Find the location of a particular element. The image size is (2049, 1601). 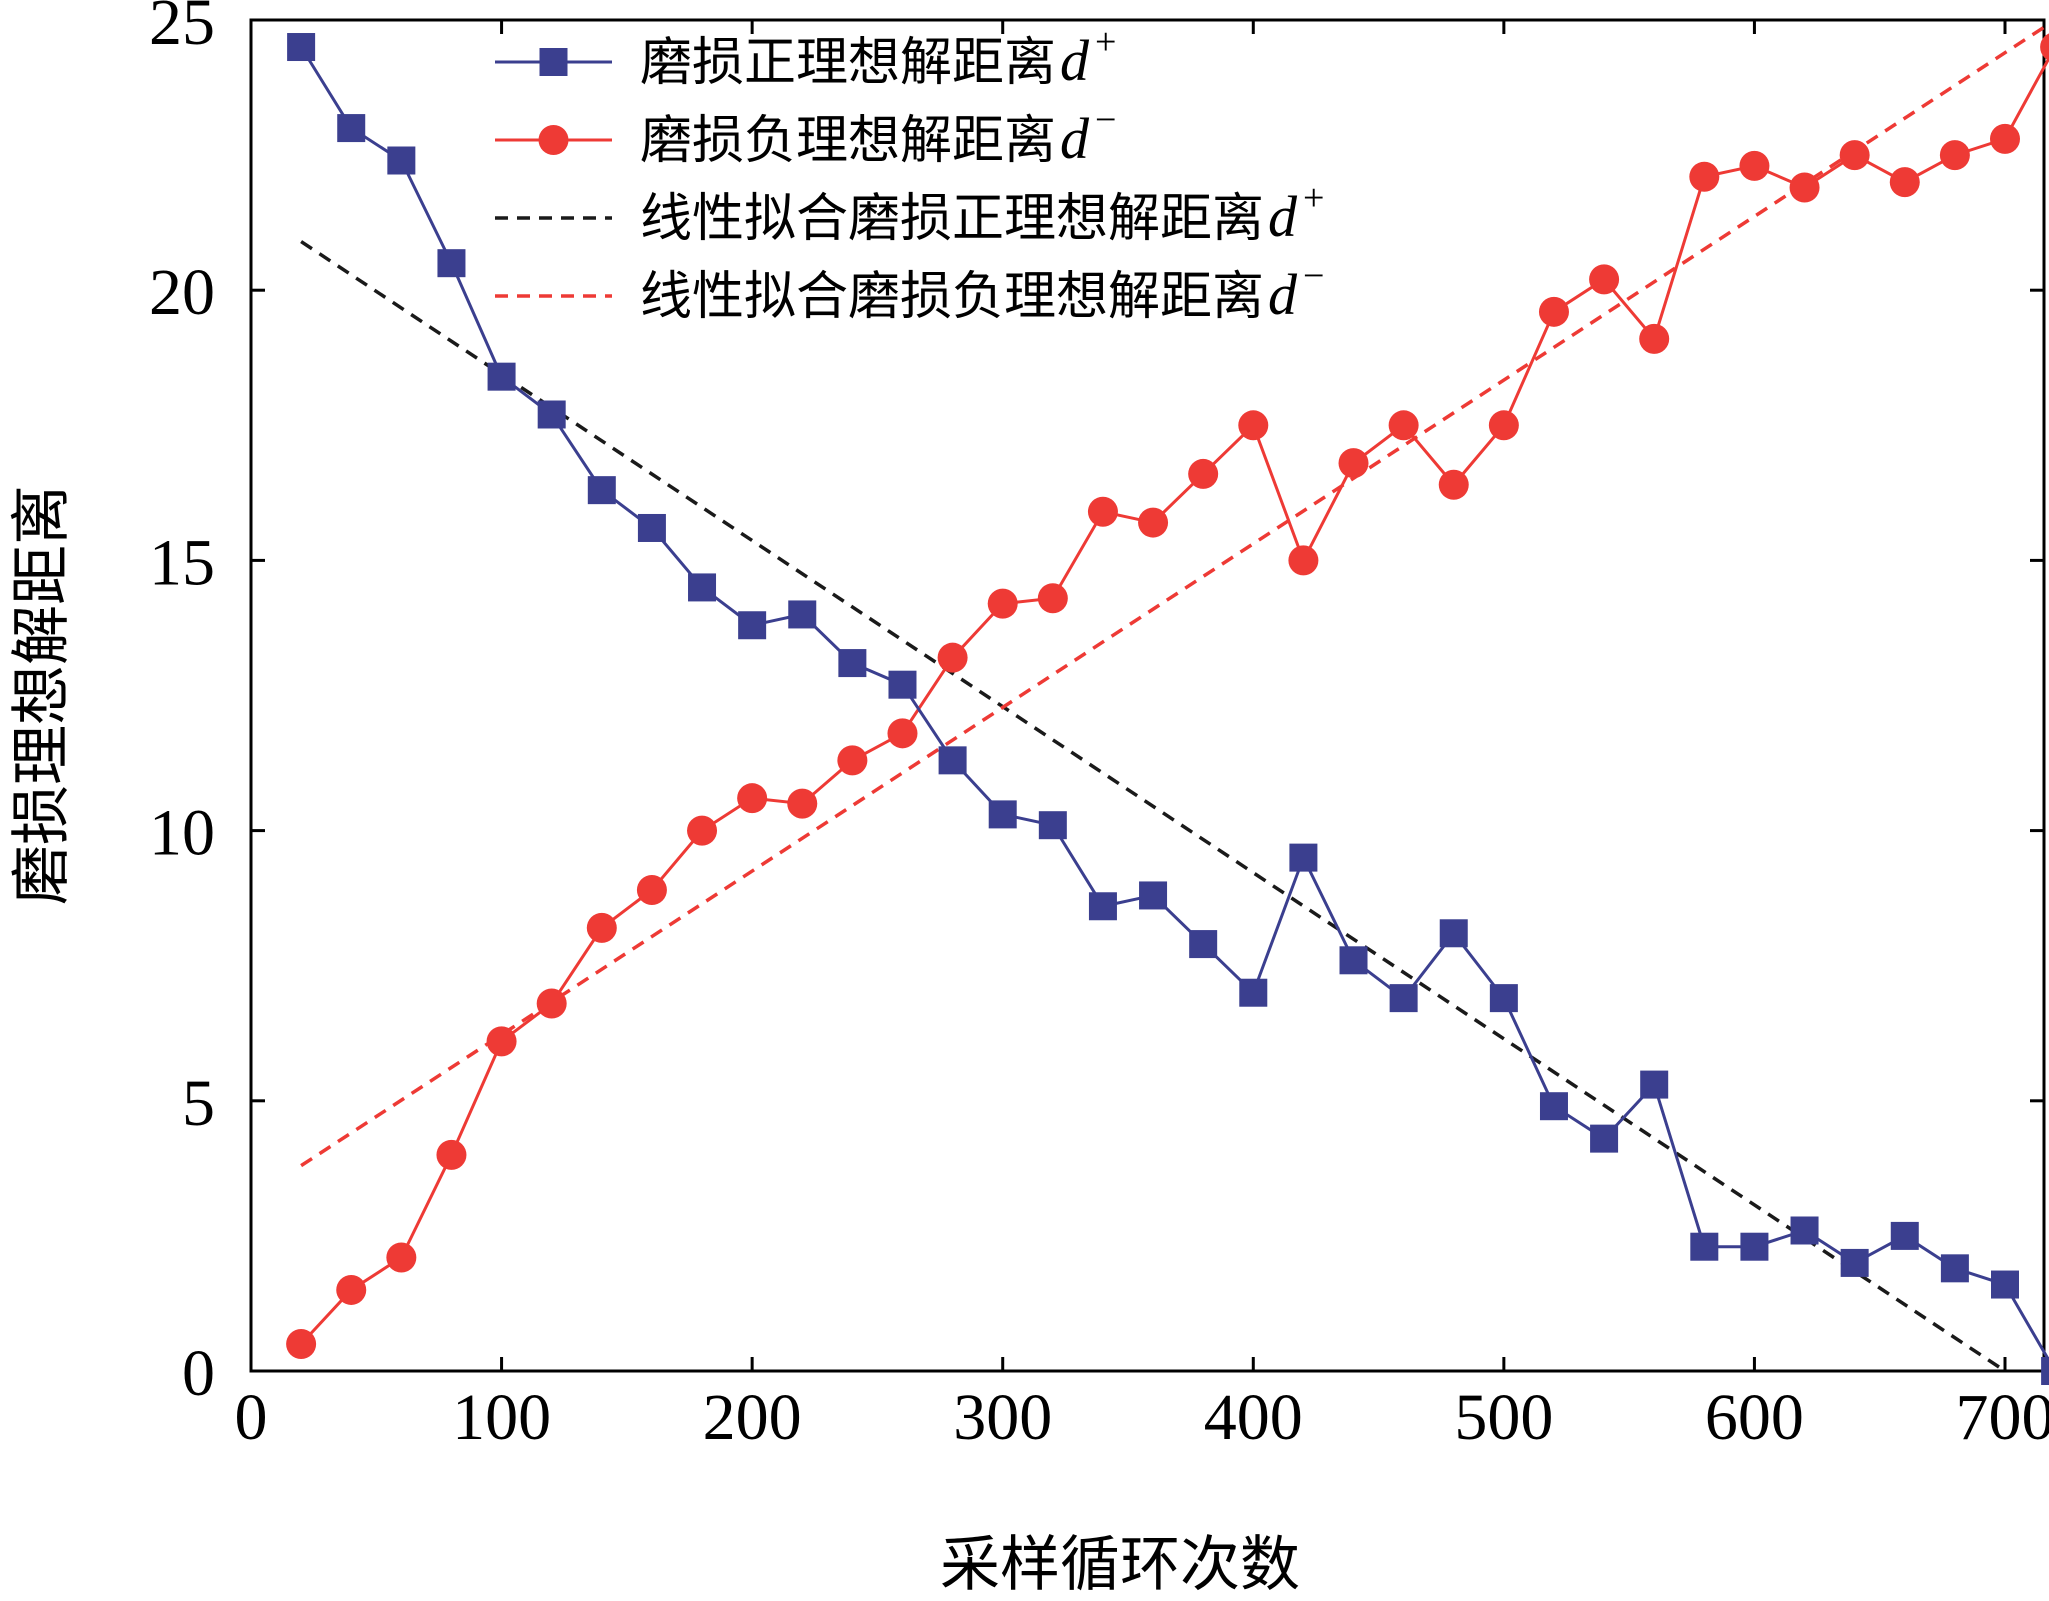

y-tick-label: 0 is located at coordinates (198, 1373).